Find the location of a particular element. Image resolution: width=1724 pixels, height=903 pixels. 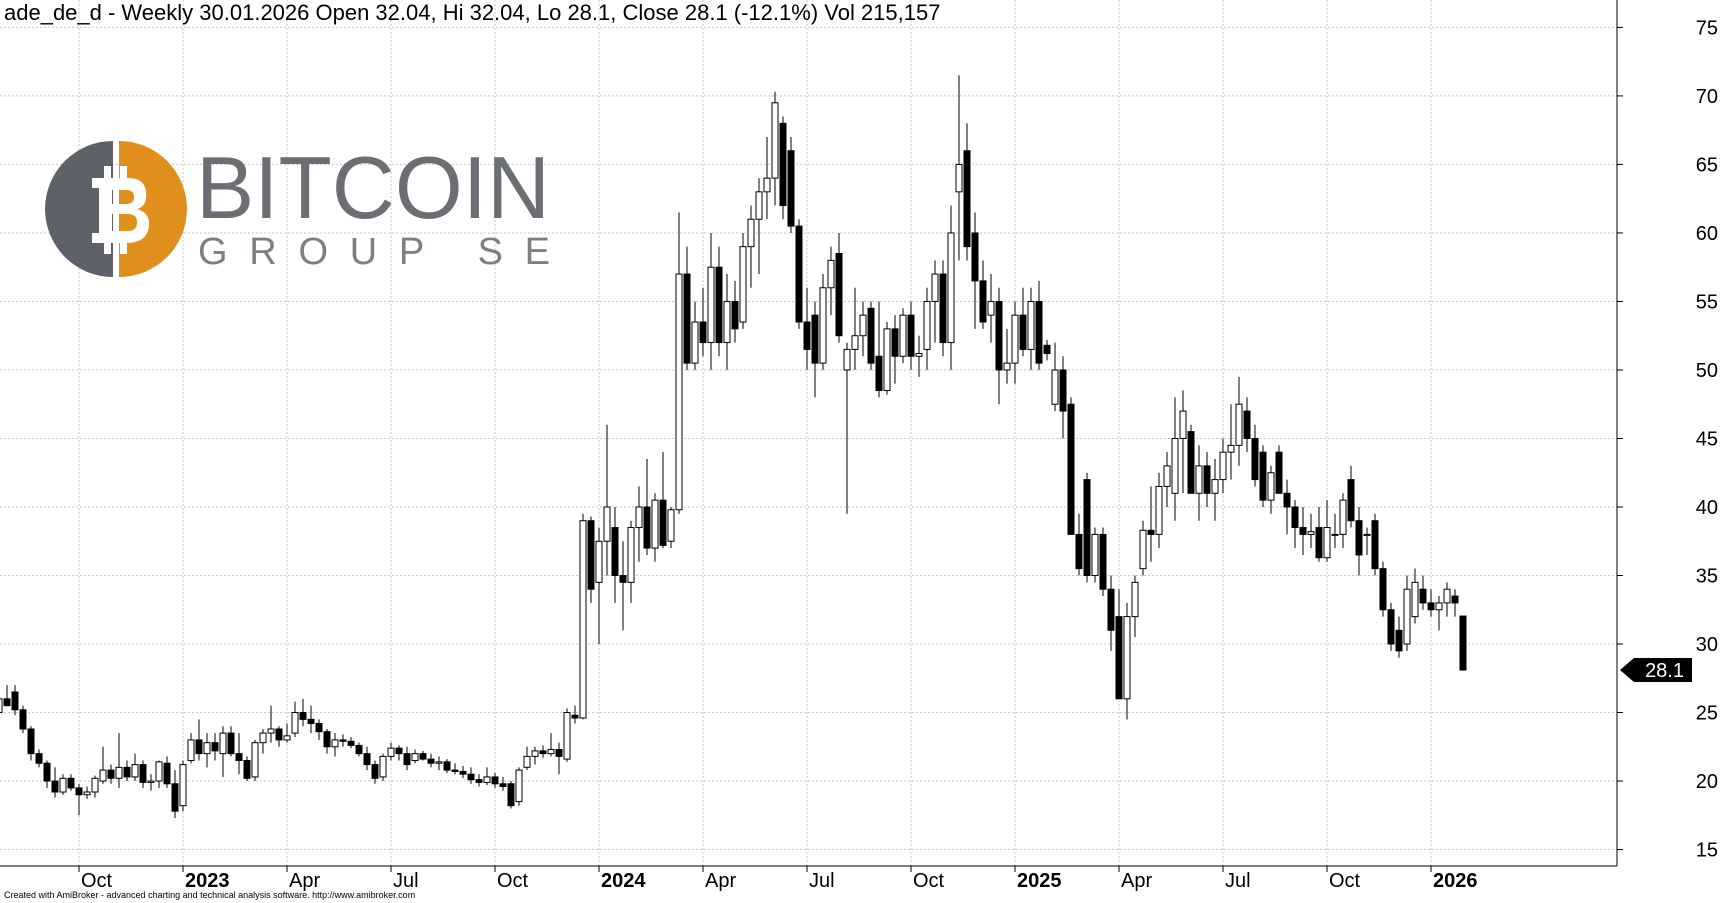

y-tick-label: 70 is located at coordinates (1707, 97).